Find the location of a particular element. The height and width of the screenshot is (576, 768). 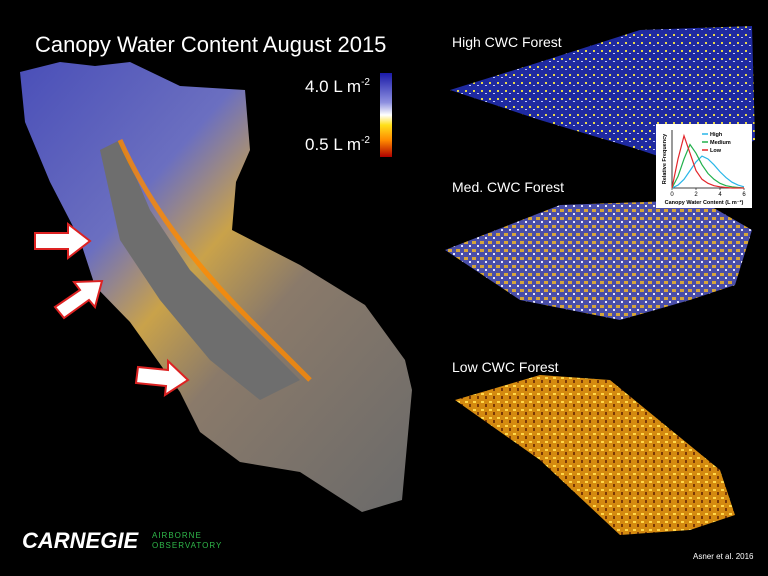

y-axis-label: Relative Frequency is located at coordinates (665, 158).